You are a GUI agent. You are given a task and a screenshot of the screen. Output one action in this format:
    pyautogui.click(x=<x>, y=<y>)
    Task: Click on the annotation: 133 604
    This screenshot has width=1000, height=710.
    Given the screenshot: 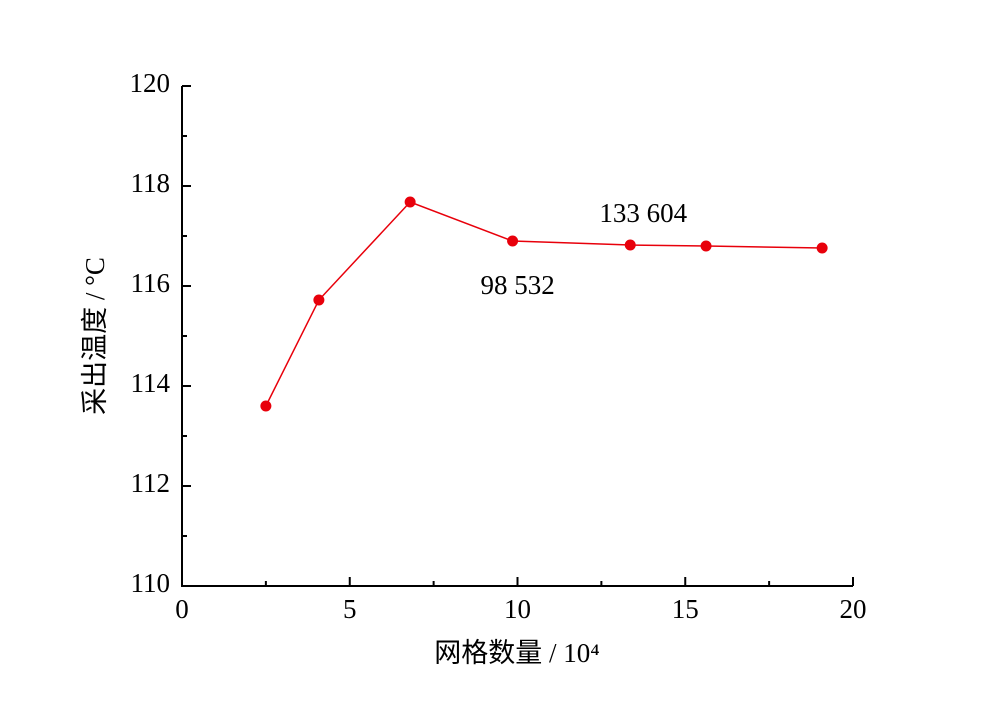 What is the action you would take?
    pyautogui.click(x=643, y=213)
    